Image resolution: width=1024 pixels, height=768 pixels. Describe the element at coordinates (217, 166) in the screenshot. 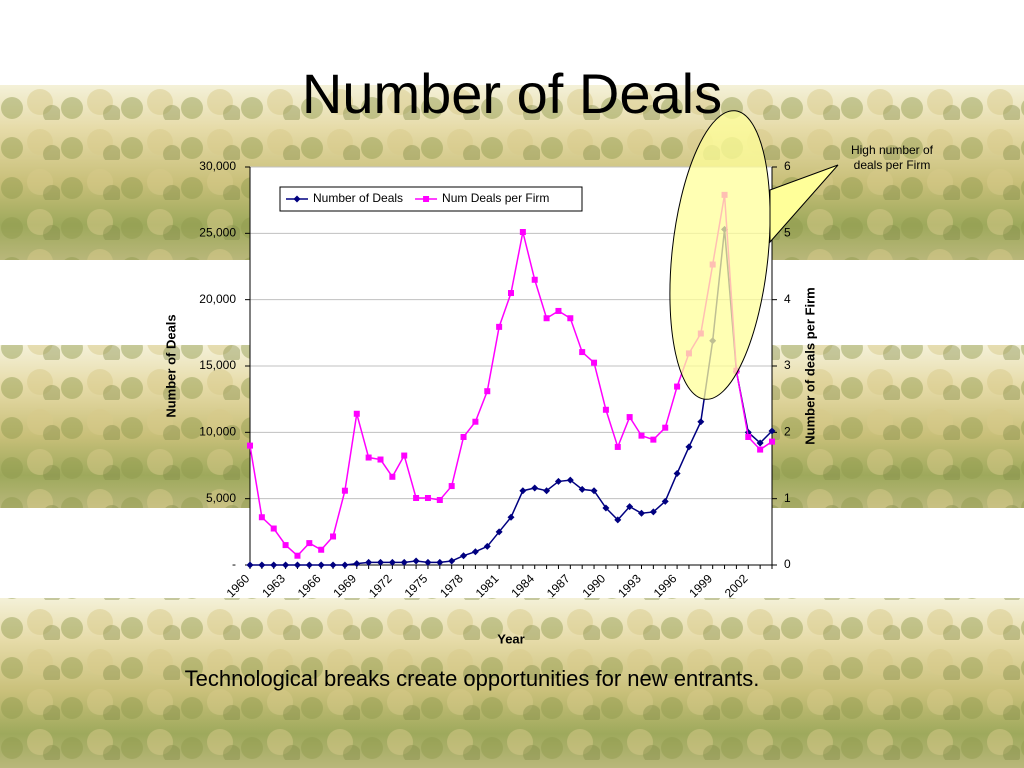

I see `y-tick-label: 30,000` at that location.